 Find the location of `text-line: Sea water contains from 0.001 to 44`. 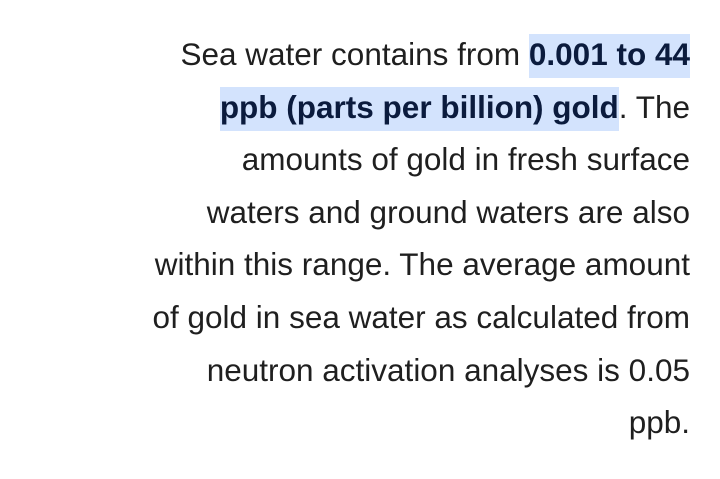

text-line: Sea water contains from 0.001 to 44 is located at coordinates (350, 54).